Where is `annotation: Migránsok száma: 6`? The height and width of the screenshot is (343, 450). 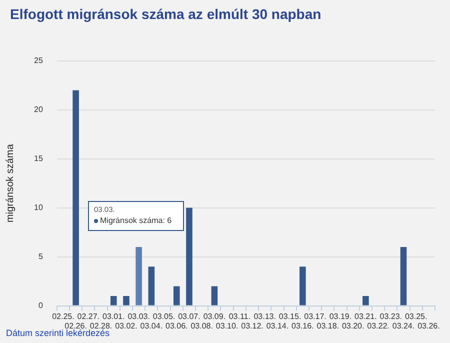 annotation: Migránsok száma: 6 is located at coordinates (136, 220).